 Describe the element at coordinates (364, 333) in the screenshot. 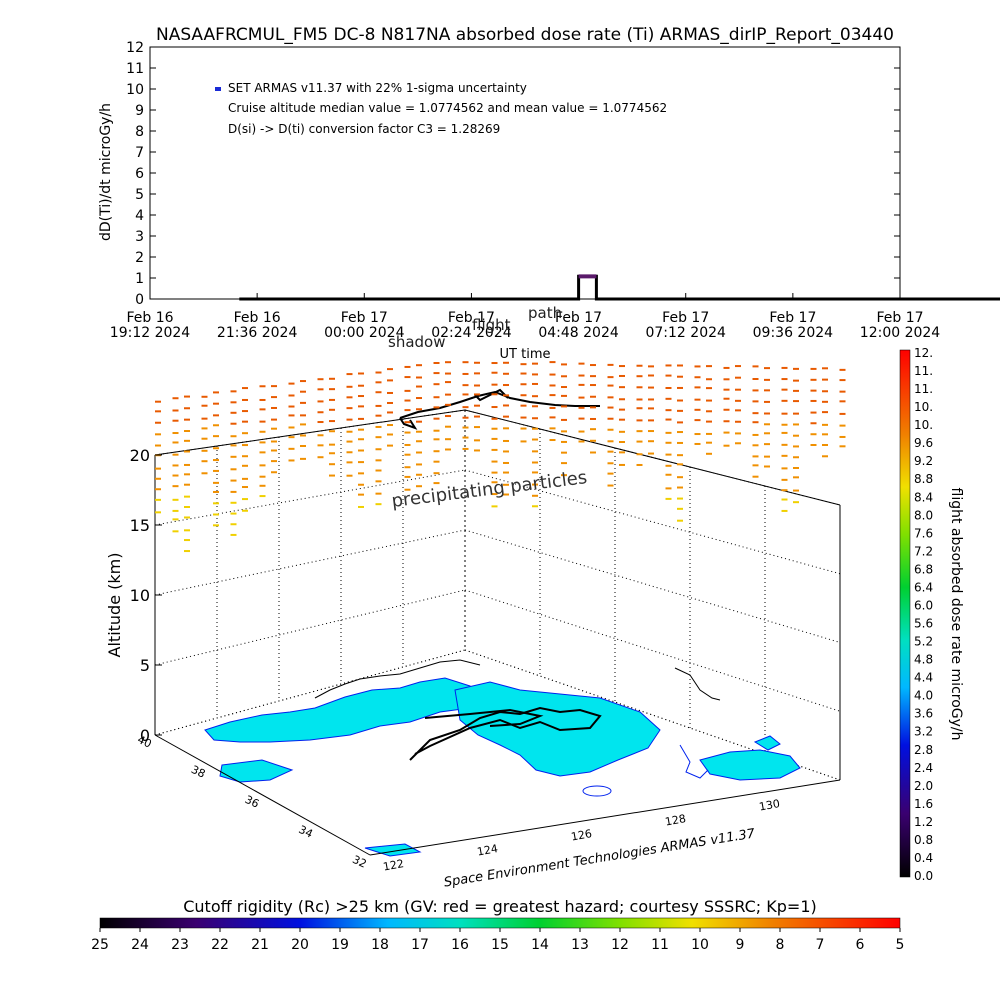

I see `x-tick-label-time: 00:00 2024` at that location.